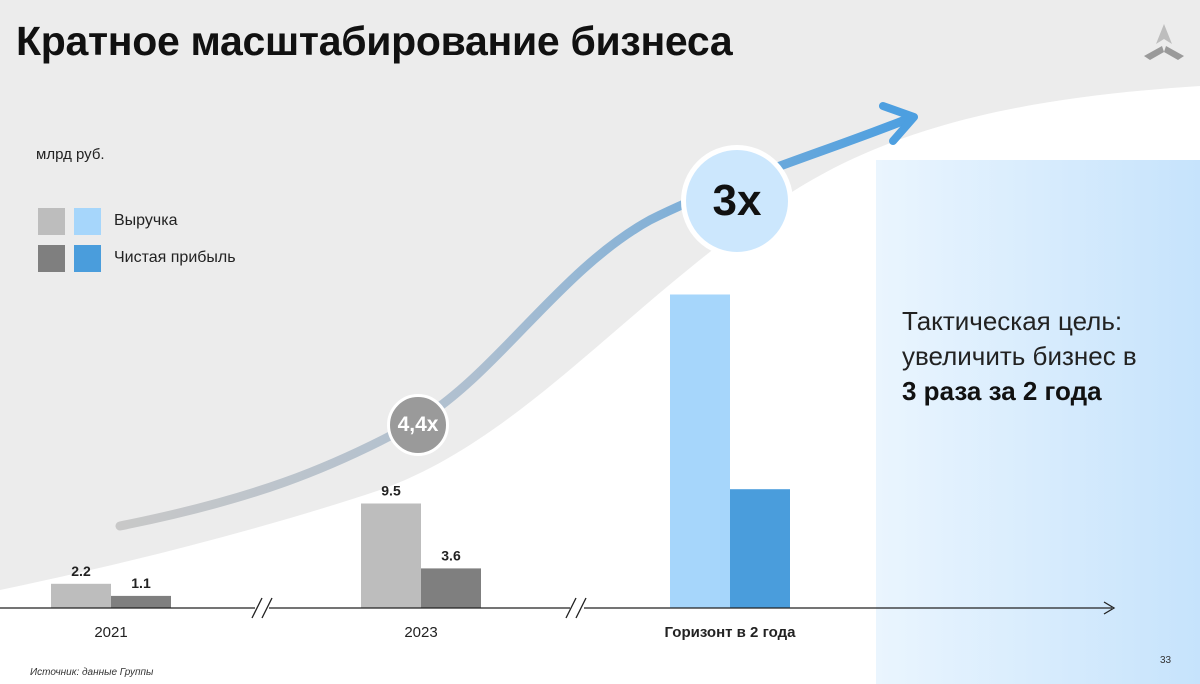  I want to click on tactical-goal-line-3: 3 раза за 2 года, so click(1002, 391).